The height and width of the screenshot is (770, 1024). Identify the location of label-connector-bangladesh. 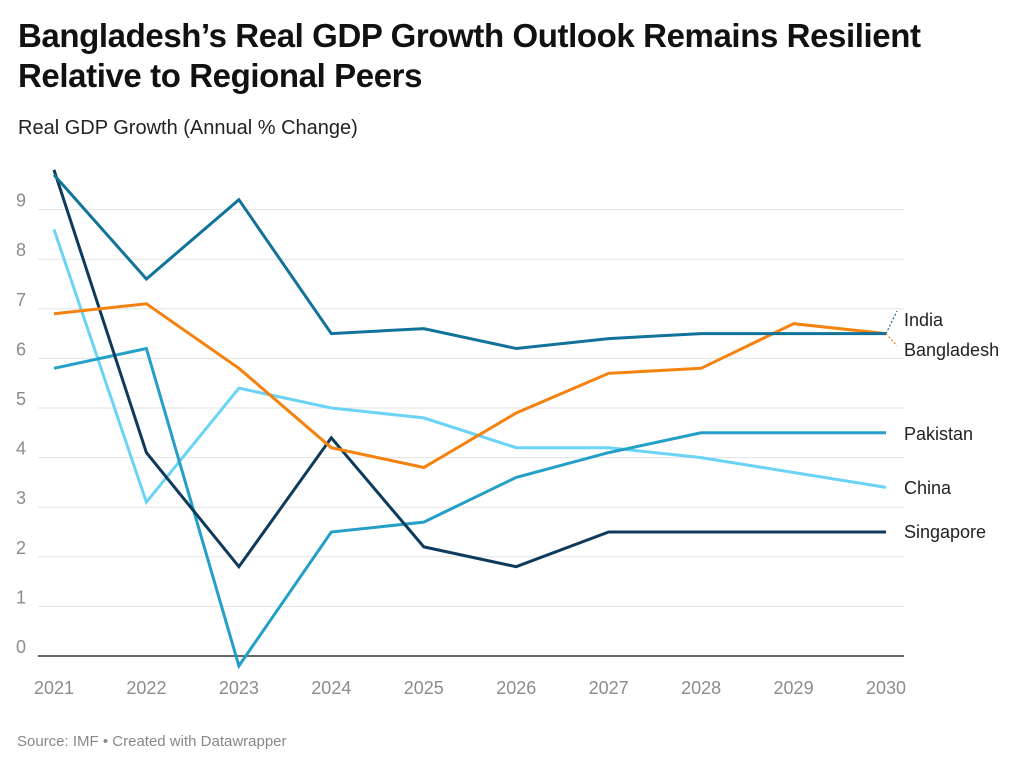
(891, 340).